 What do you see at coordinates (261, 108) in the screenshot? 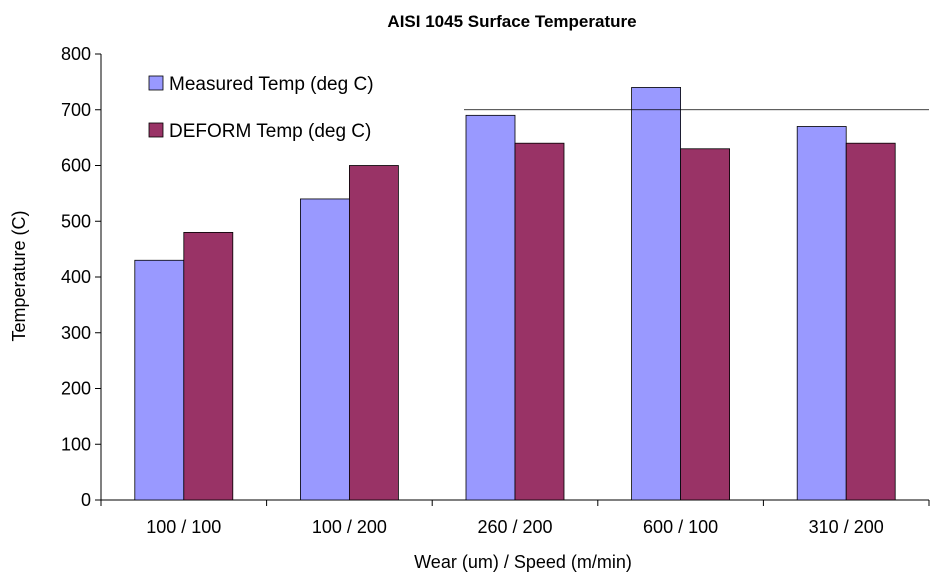
I see `legend: Measured Temp (deg C) DEFORM Temp (deg C)` at bounding box center [261, 108].